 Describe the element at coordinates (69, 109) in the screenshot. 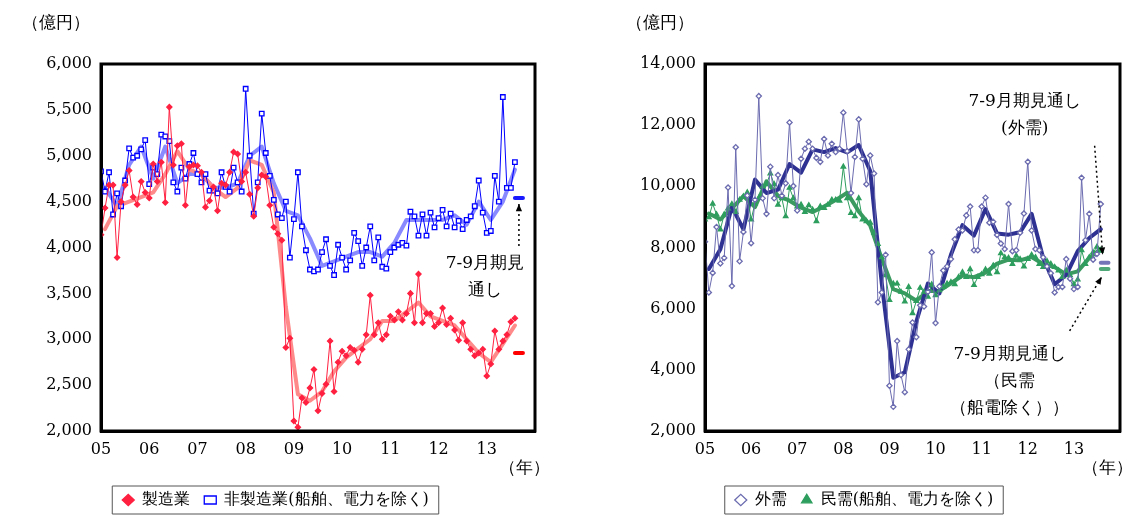

I see `y-tick-label: 5,500` at that location.